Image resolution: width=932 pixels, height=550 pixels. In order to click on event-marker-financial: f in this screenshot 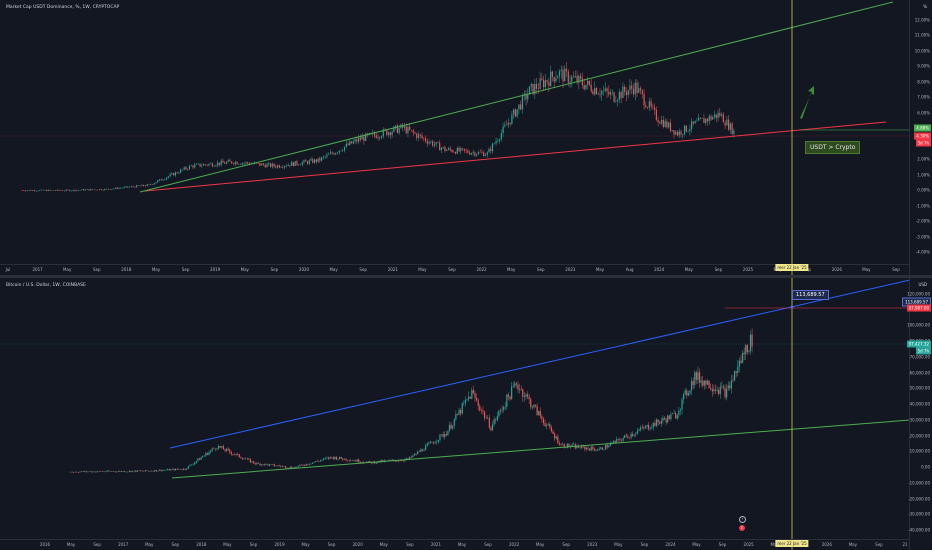, I will do `click(742, 519)`.